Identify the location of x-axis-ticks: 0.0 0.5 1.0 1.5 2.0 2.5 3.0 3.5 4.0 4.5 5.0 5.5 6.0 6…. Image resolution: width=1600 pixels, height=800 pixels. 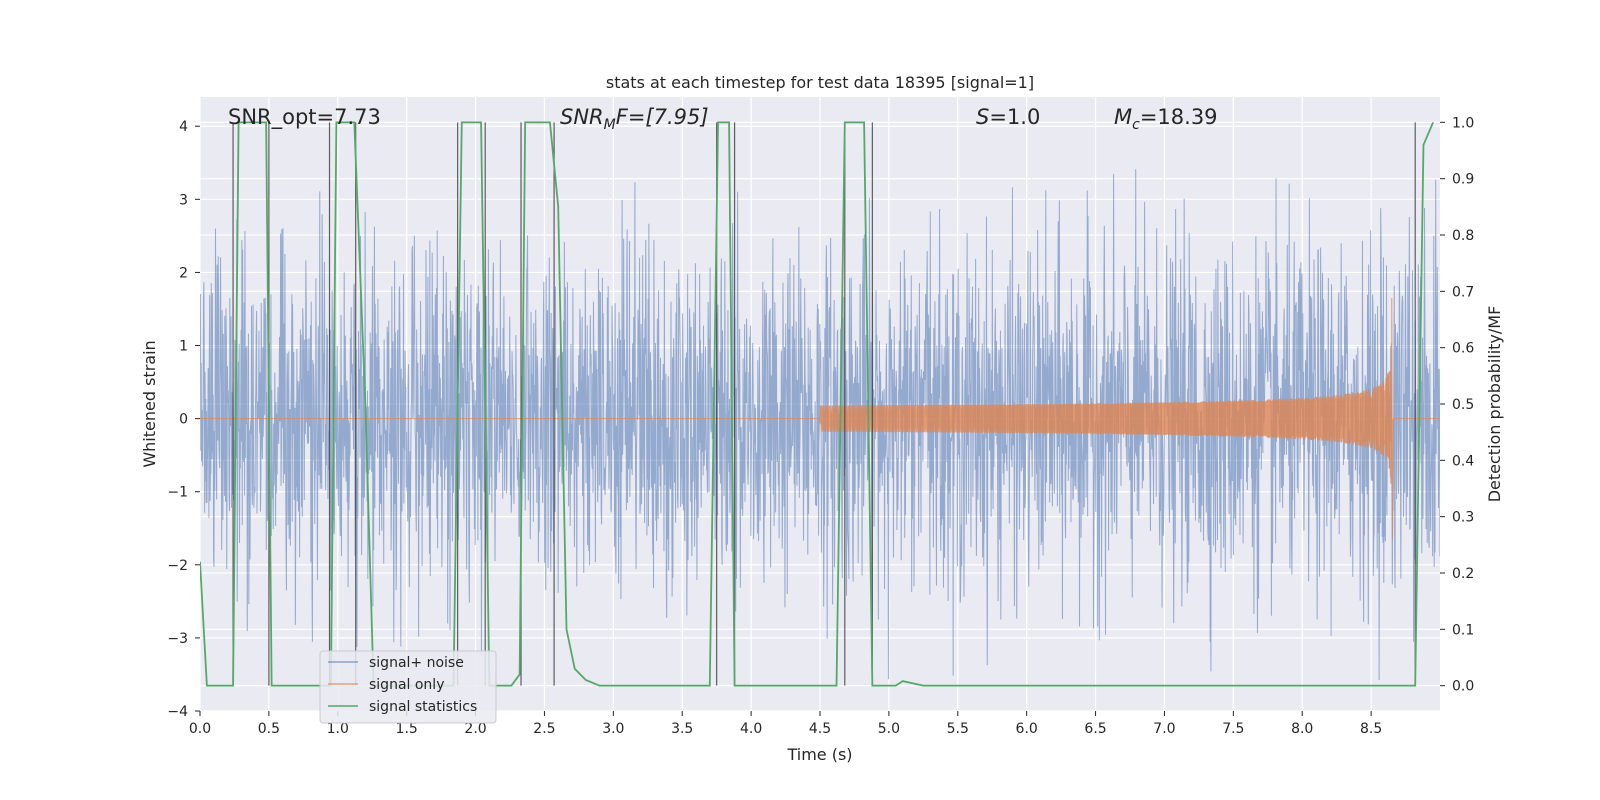
(785, 724).